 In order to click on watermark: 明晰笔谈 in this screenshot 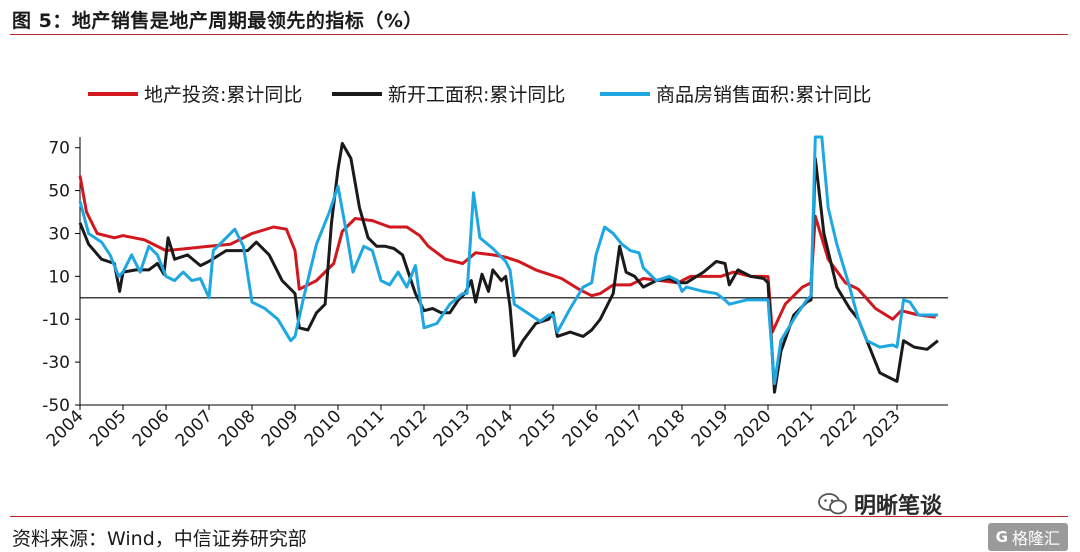, I will do `click(880, 504)`.